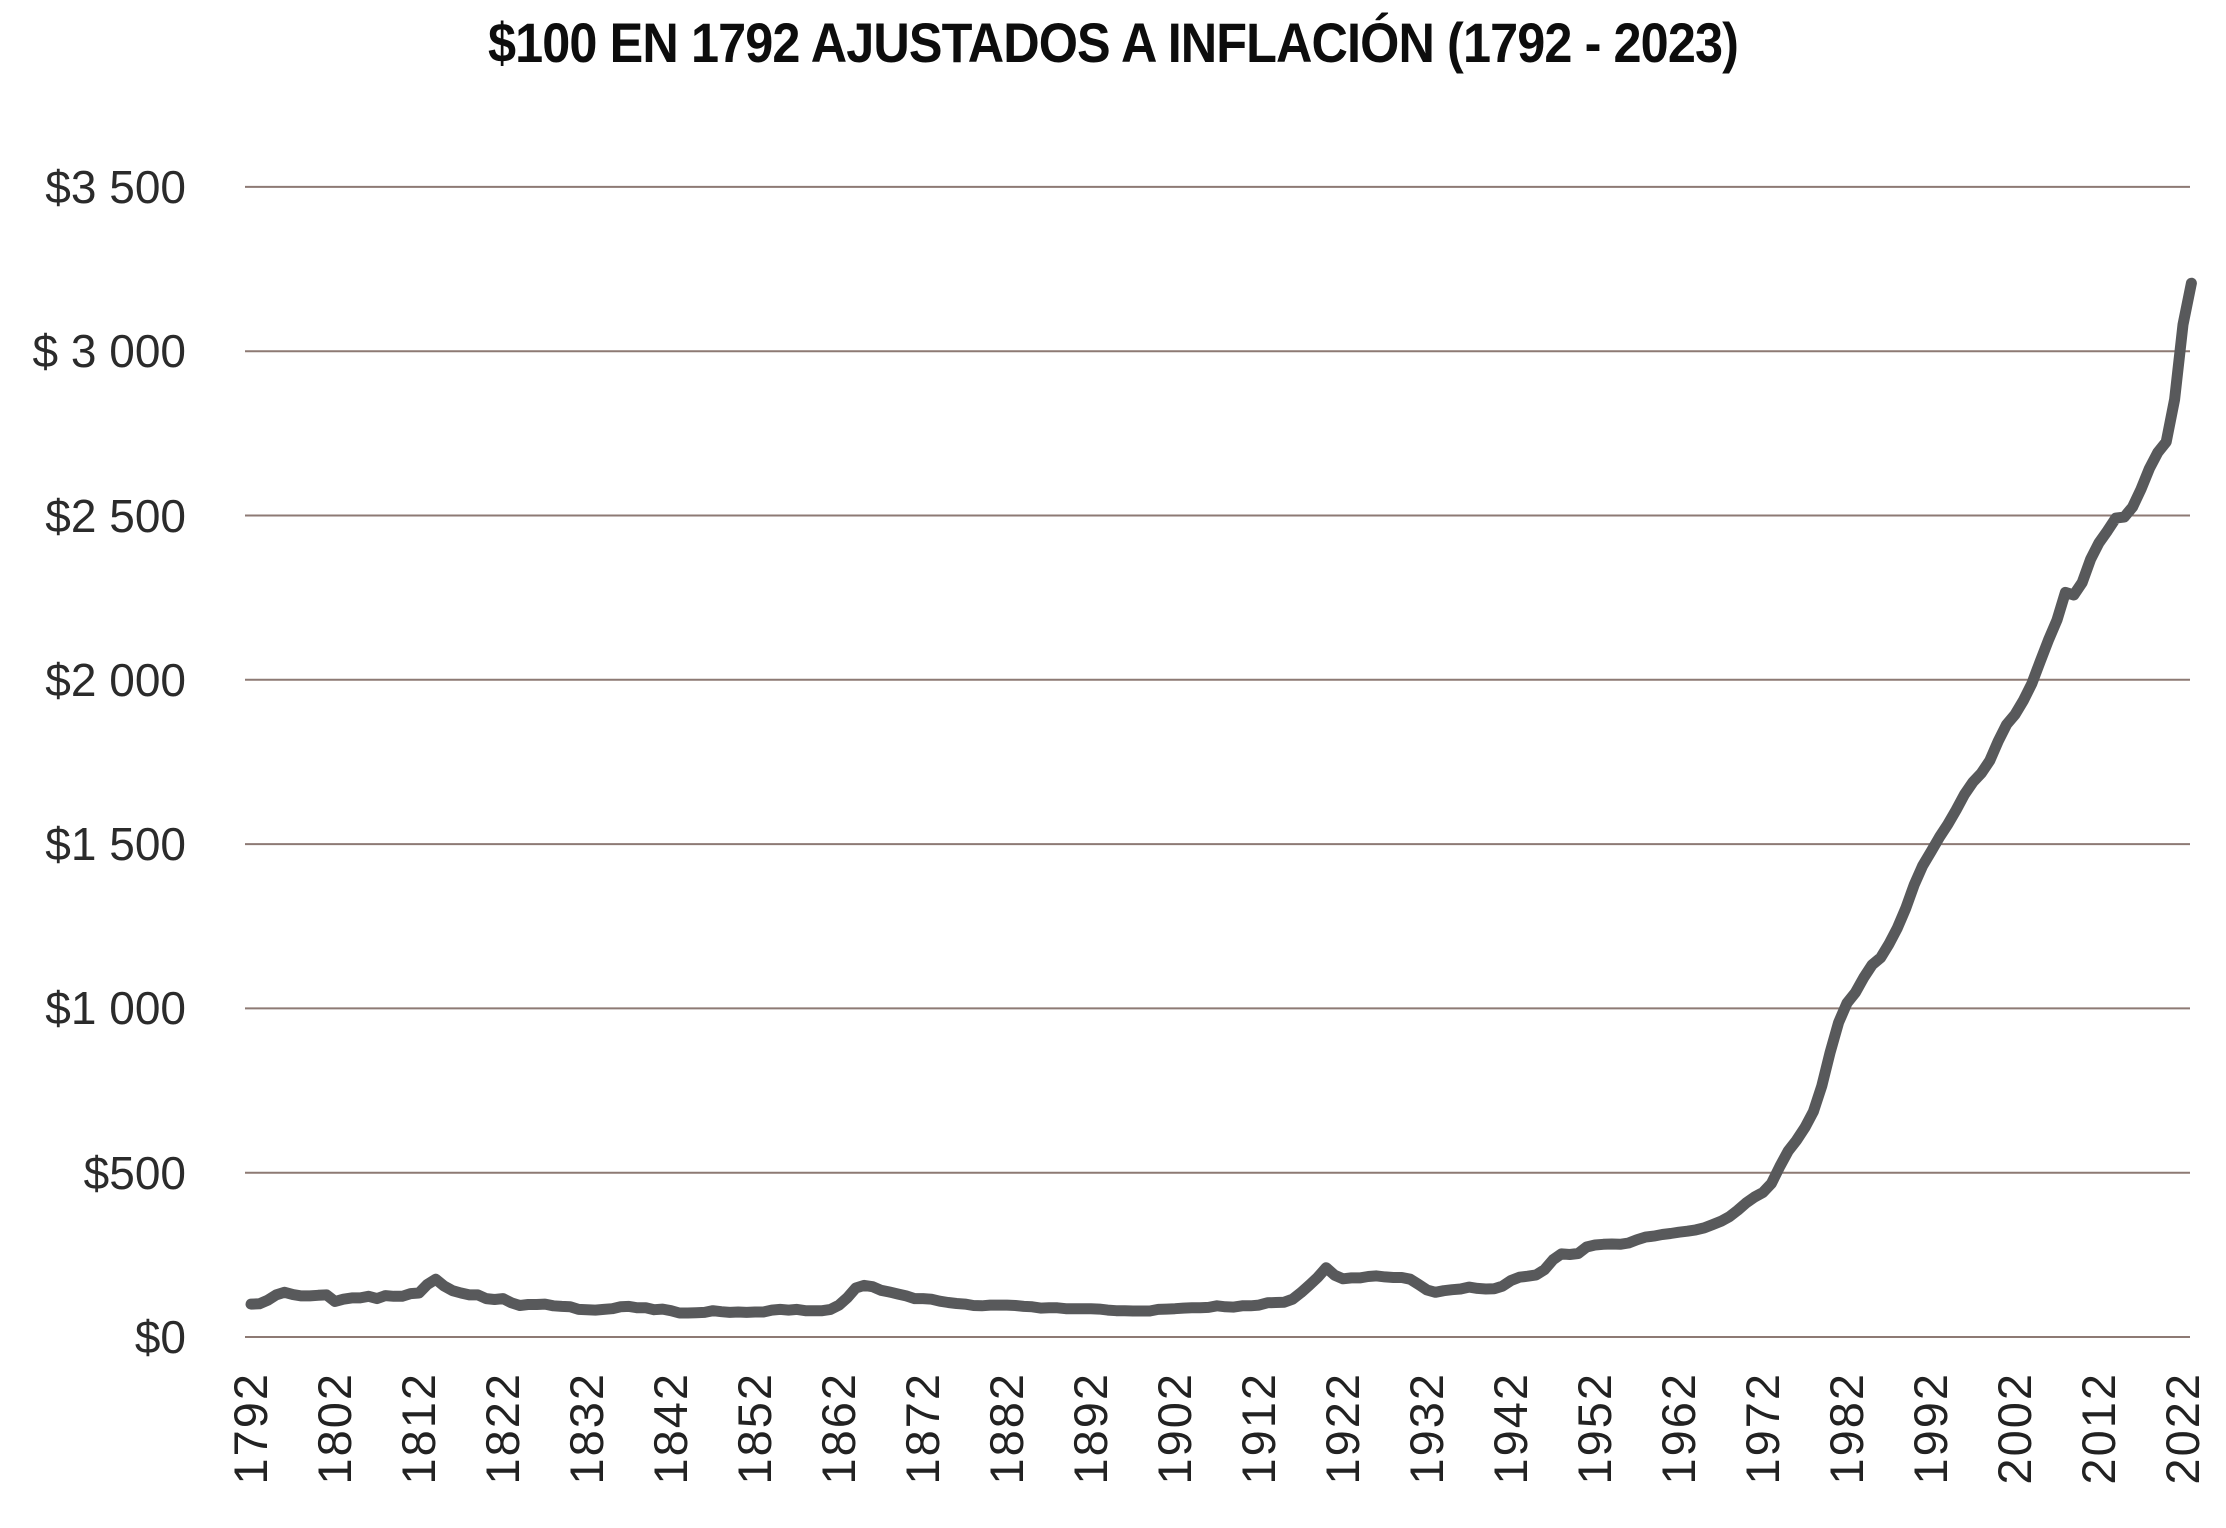 This screenshot has height=1528, width=2226. I want to click on x-axis-label: 1862, so click(838, 1428).